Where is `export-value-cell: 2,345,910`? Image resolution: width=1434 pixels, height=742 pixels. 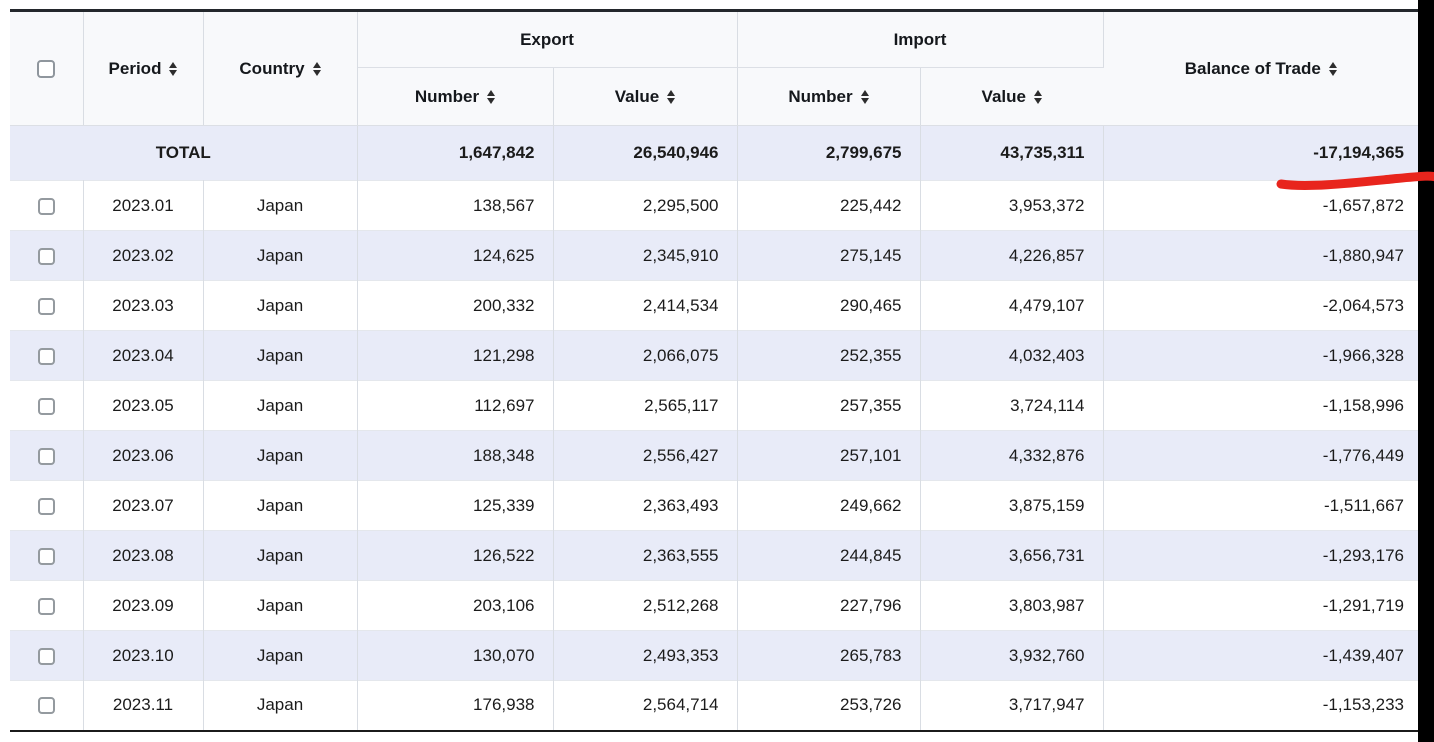 export-value-cell: 2,345,910 is located at coordinates (645, 255).